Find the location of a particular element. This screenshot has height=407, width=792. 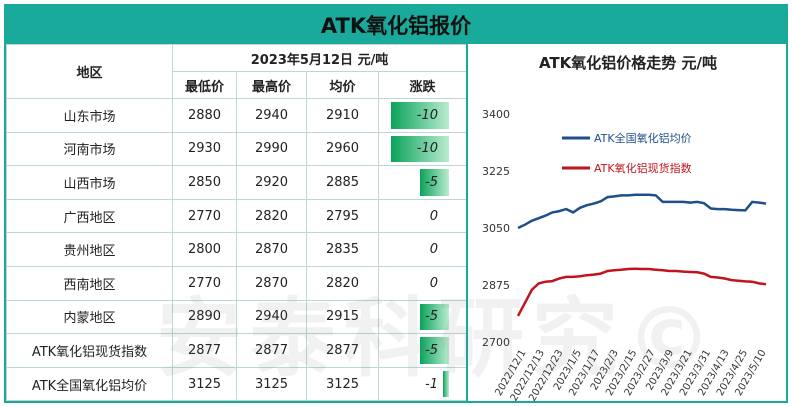

region-header: 地区 is located at coordinates (89, 71).